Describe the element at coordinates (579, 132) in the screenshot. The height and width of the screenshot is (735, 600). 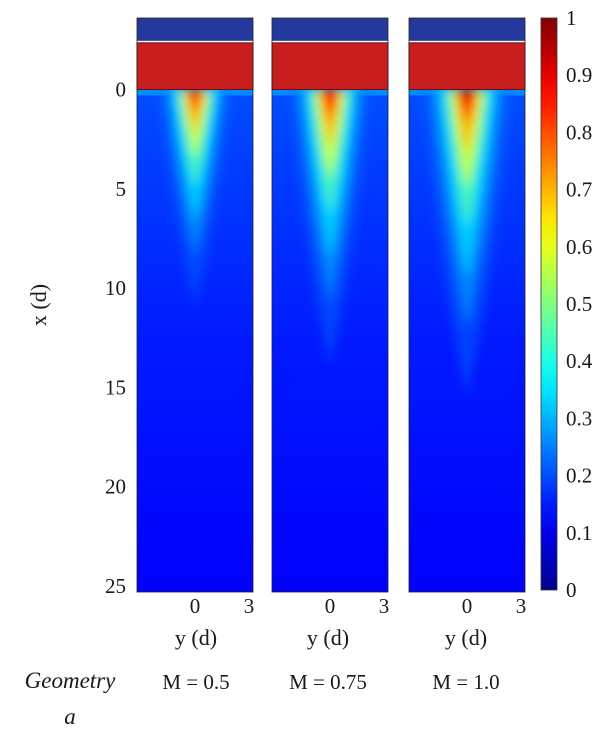
I see `colorbar-tick-label: 0.8` at that location.